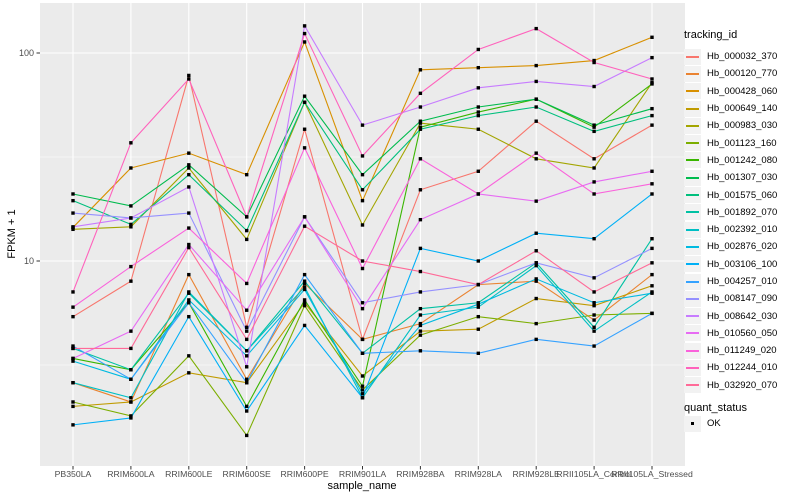 The height and width of the screenshot is (500, 800). What do you see at coordinates (741, 125) in the screenshot?
I see `legend-item: Hb_000983_030` at bounding box center [741, 125].